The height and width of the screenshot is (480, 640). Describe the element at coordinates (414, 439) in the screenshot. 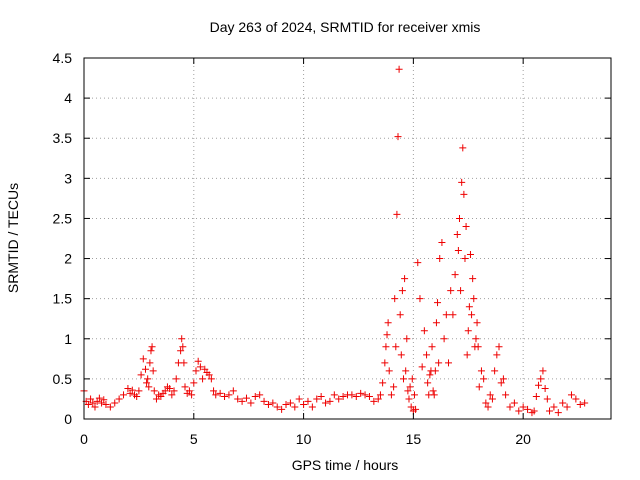

I see `x-tick-label: 15` at that location.